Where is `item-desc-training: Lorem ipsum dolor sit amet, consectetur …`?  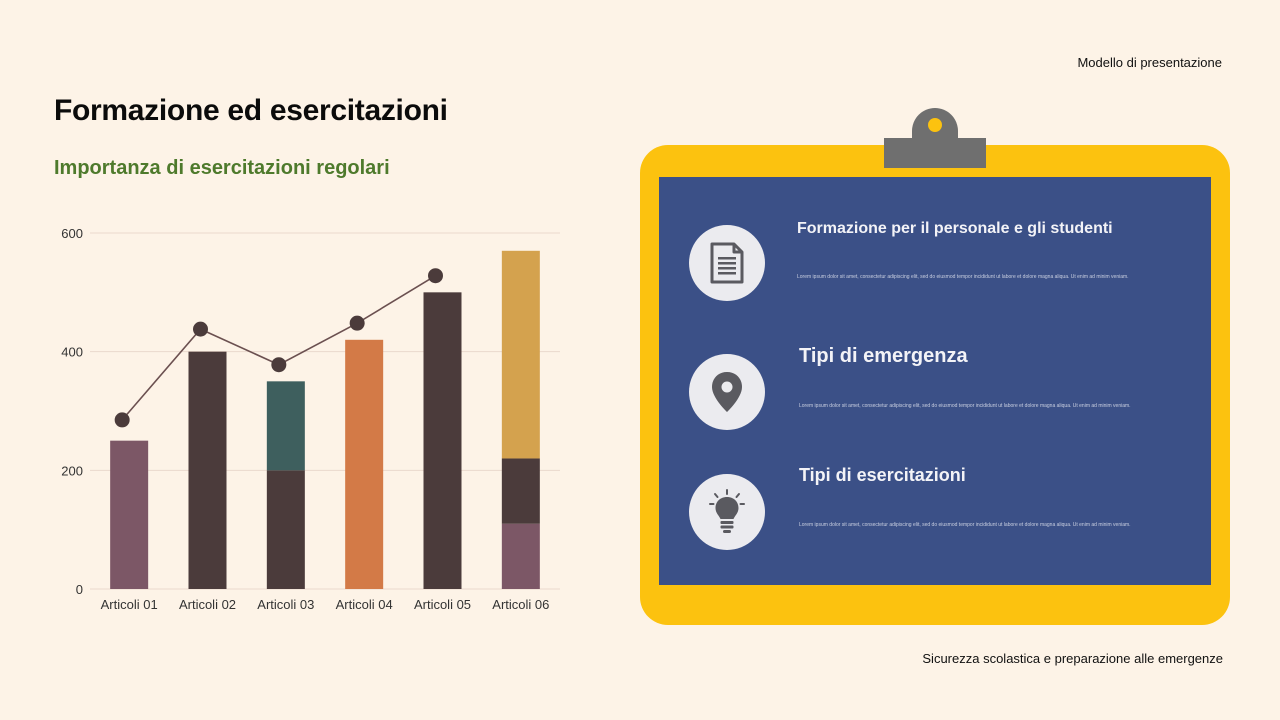 item-desc-training: Lorem ipsum dolor sit amet, consectetur … is located at coordinates (963, 277).